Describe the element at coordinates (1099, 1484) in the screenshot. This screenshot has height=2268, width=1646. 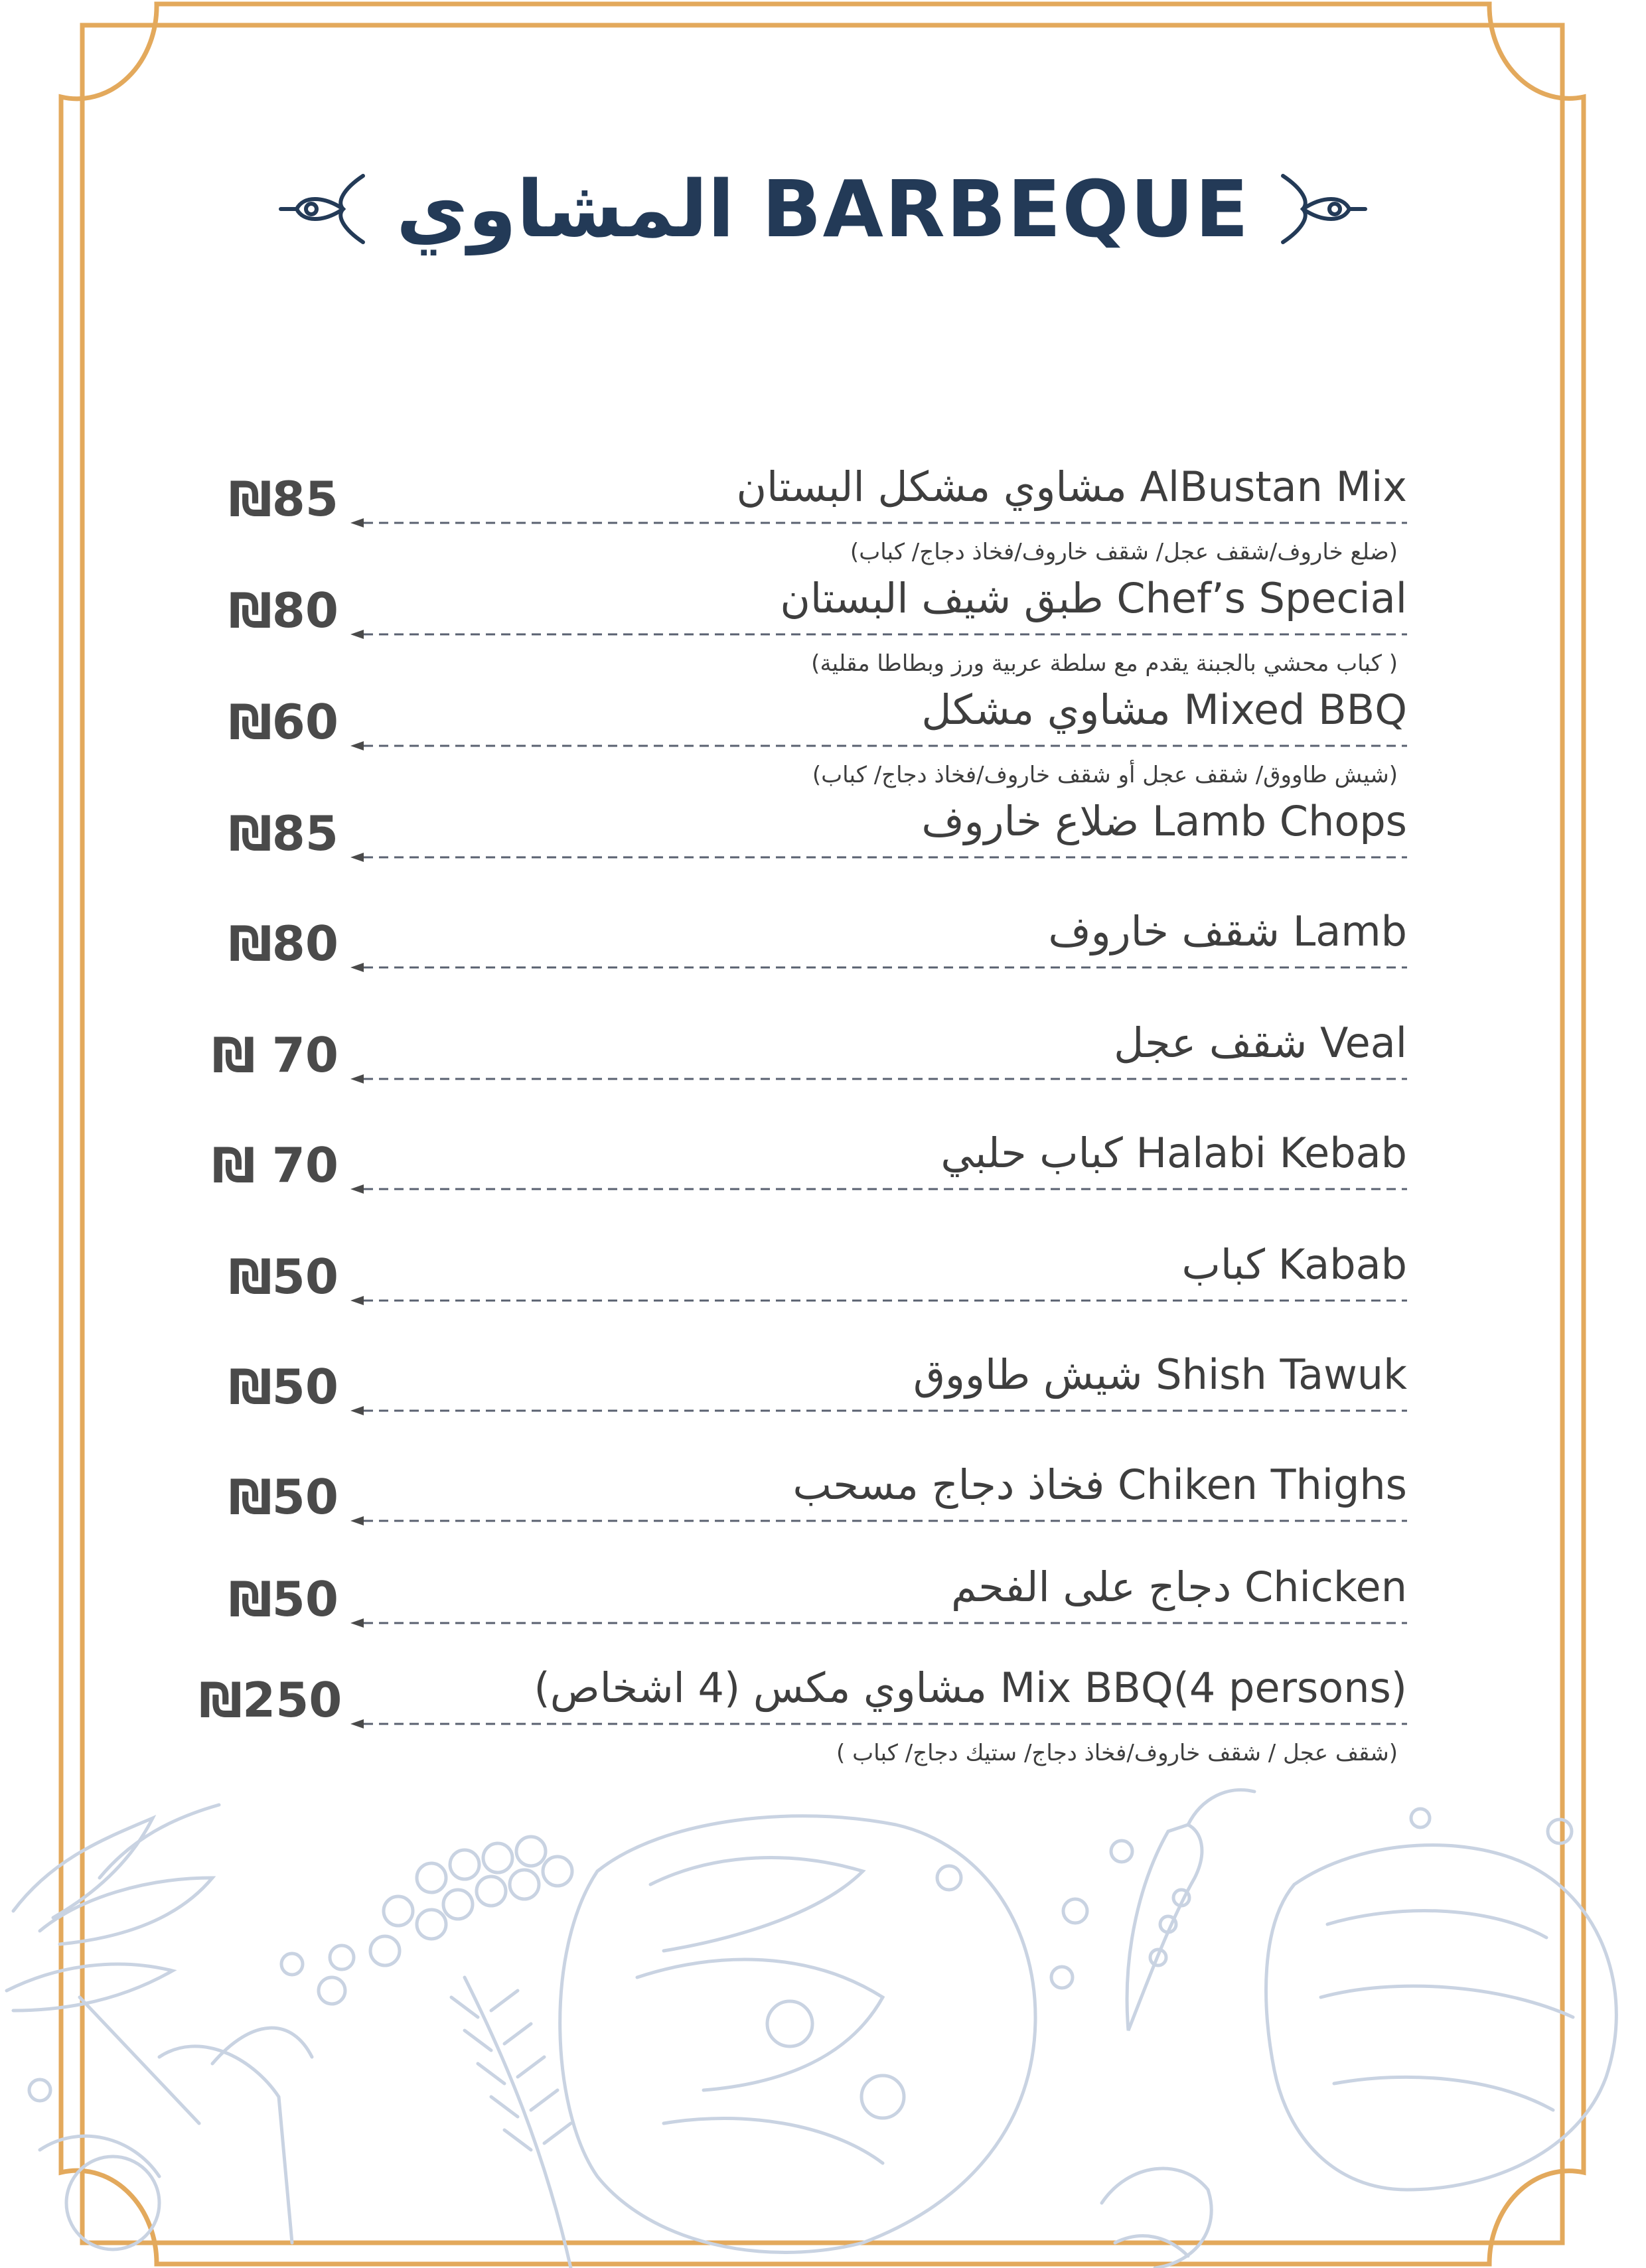
I see `item-name: فخاذ دجاج مسحب Chiken Thighs` at that location.